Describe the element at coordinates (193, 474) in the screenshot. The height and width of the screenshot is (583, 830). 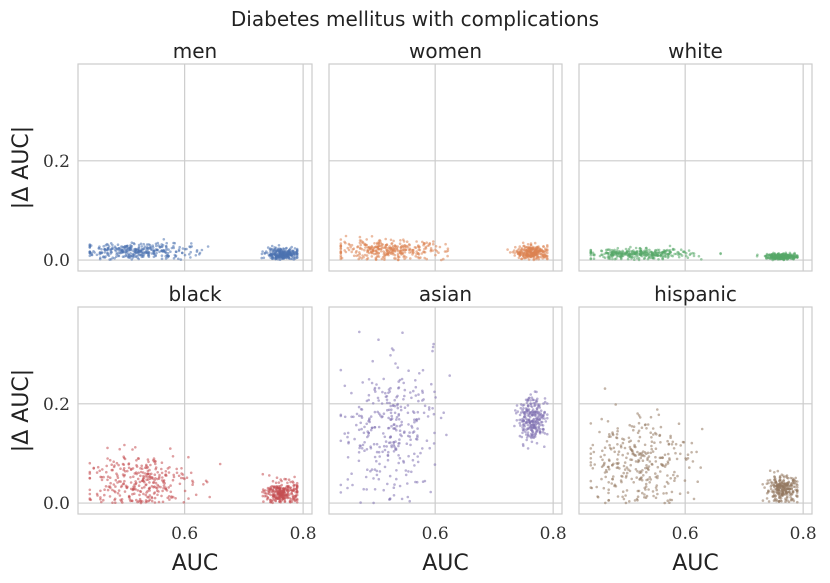
I see `points-black` at that location.